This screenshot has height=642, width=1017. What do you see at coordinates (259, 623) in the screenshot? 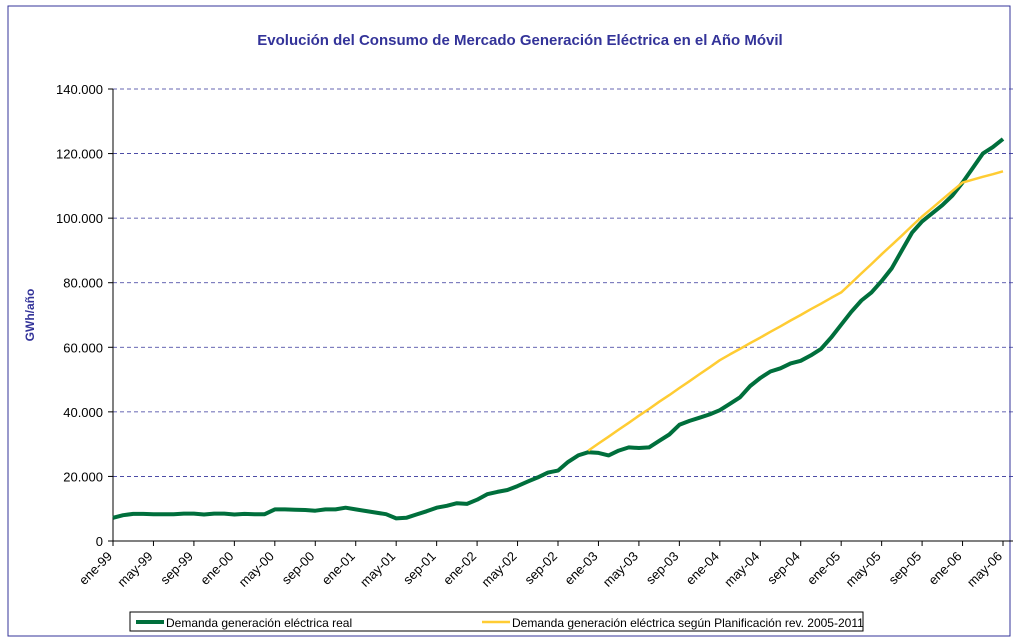
I see `legend-label: Demanda generación eléctrica real` at bounding box center [259, 623].